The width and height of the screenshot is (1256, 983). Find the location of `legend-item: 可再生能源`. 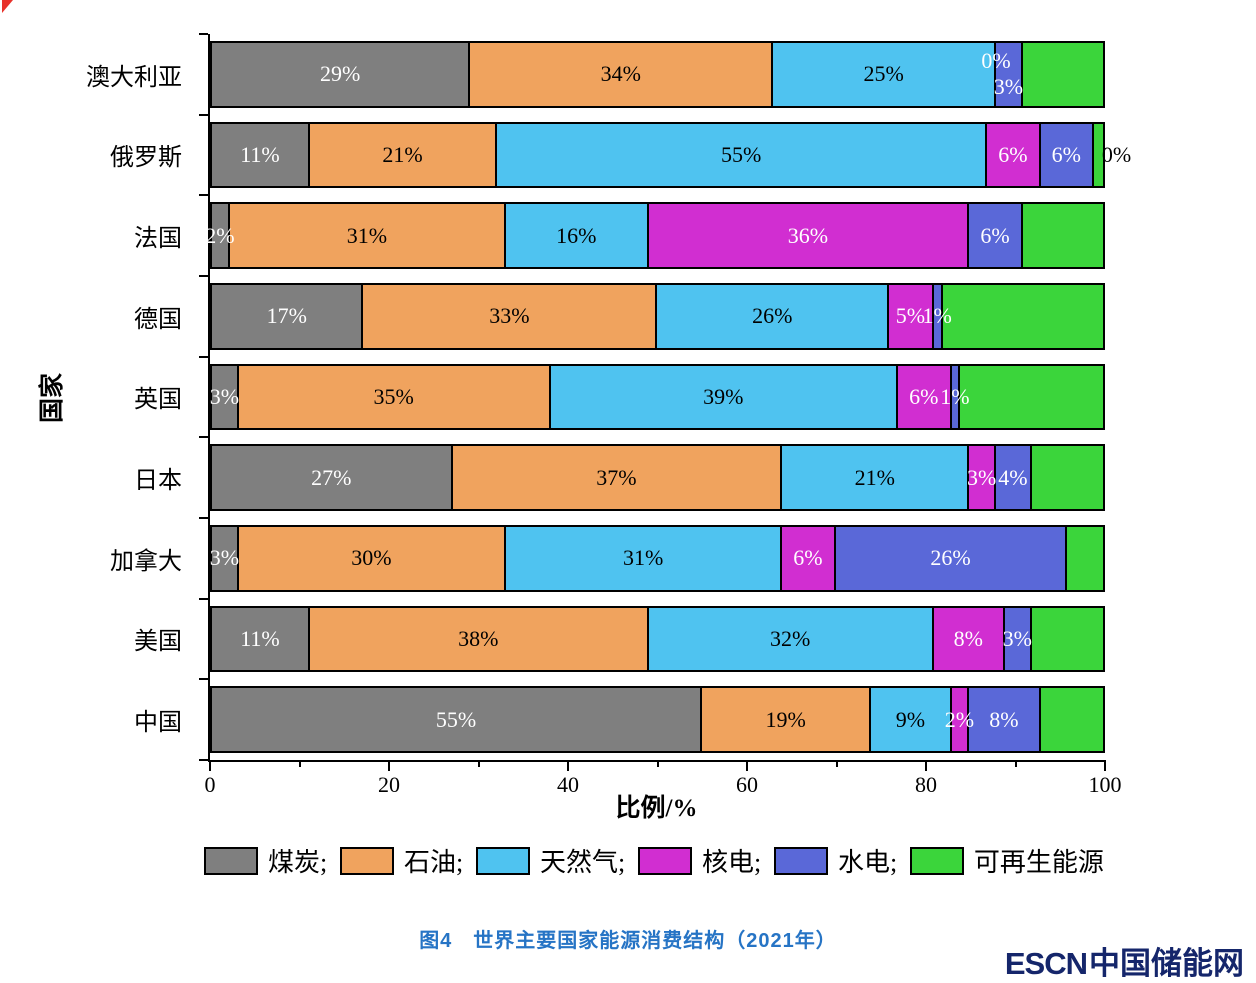

legend-item: 可再生能源 is located at coordinates (1006, 860).